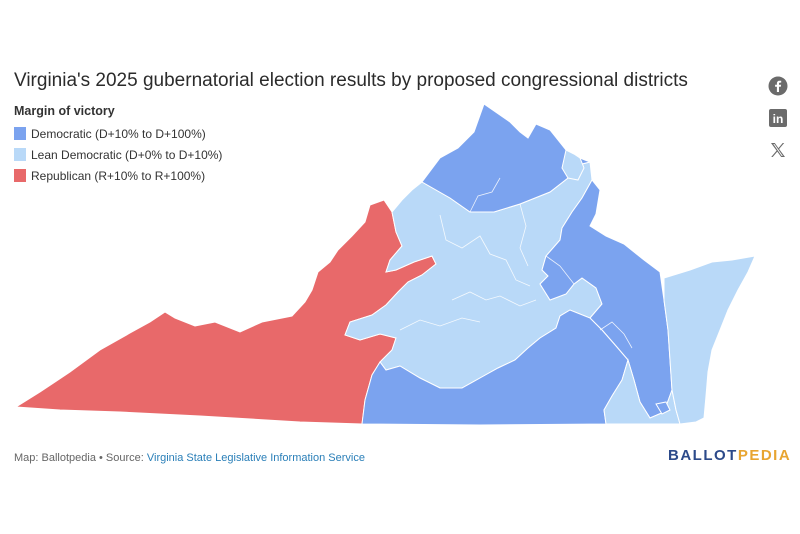 This screenshot has height=534, width=800. Describe the element at coordinates (20, 175) in the screenshot. I see `legend-swatch-republican` at that location.